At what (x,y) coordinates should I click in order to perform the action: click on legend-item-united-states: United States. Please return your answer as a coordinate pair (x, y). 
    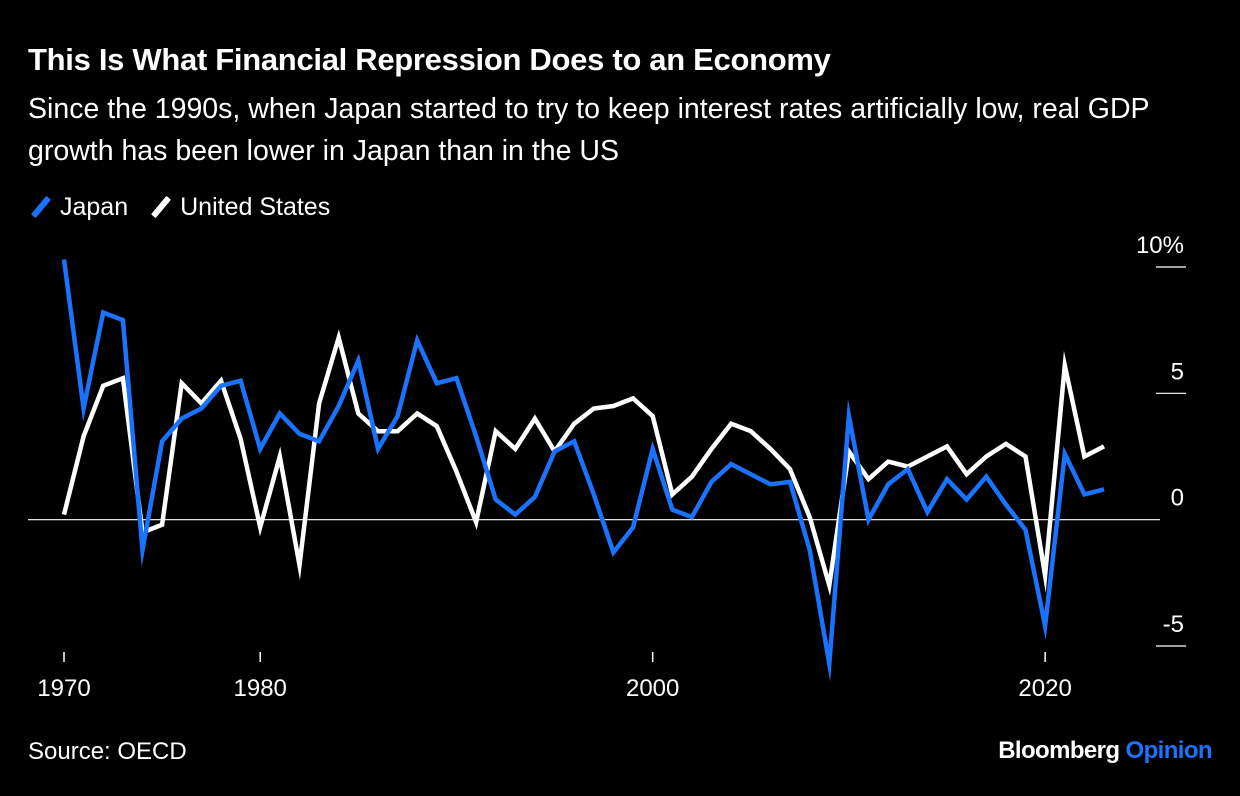
    Looking at the image, I should click on (240, 207).